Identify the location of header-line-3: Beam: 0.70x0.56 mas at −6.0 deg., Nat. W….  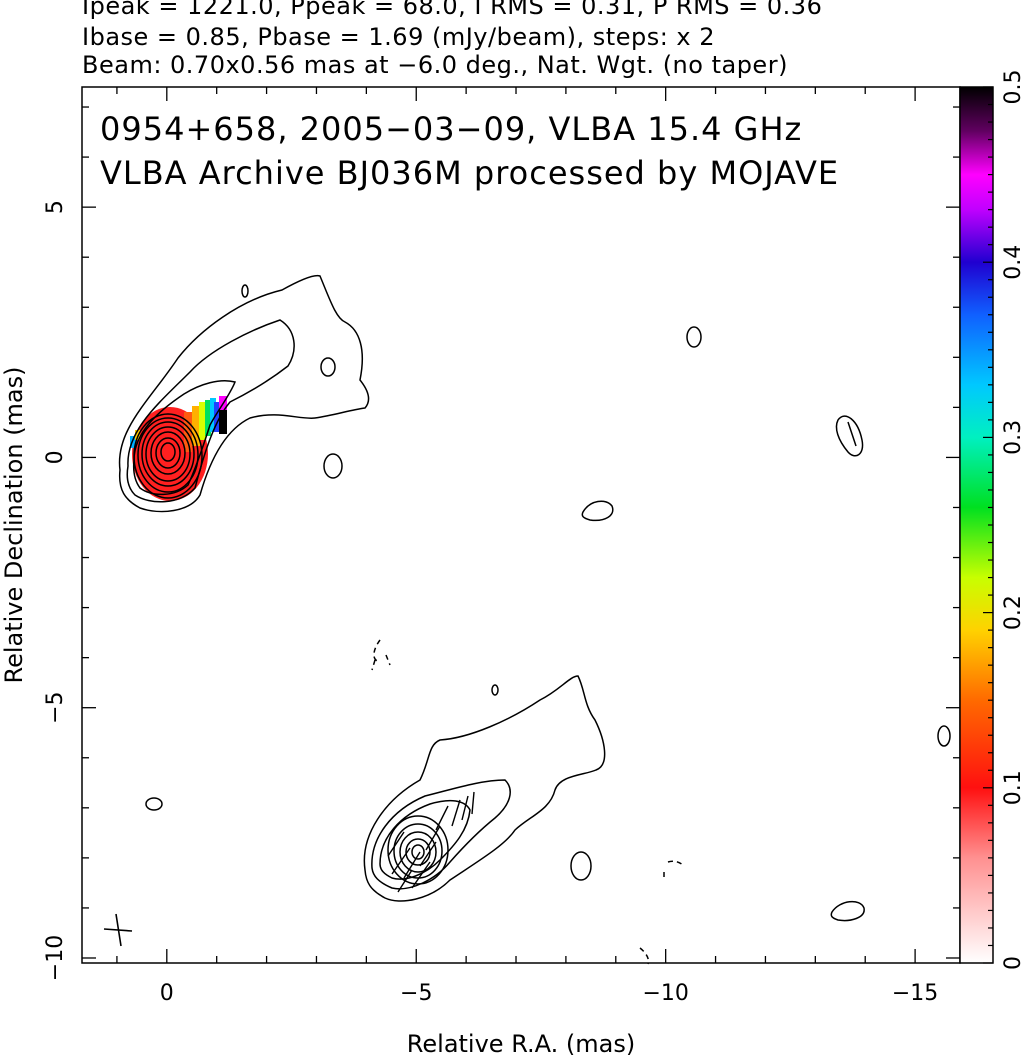
(435, 65).